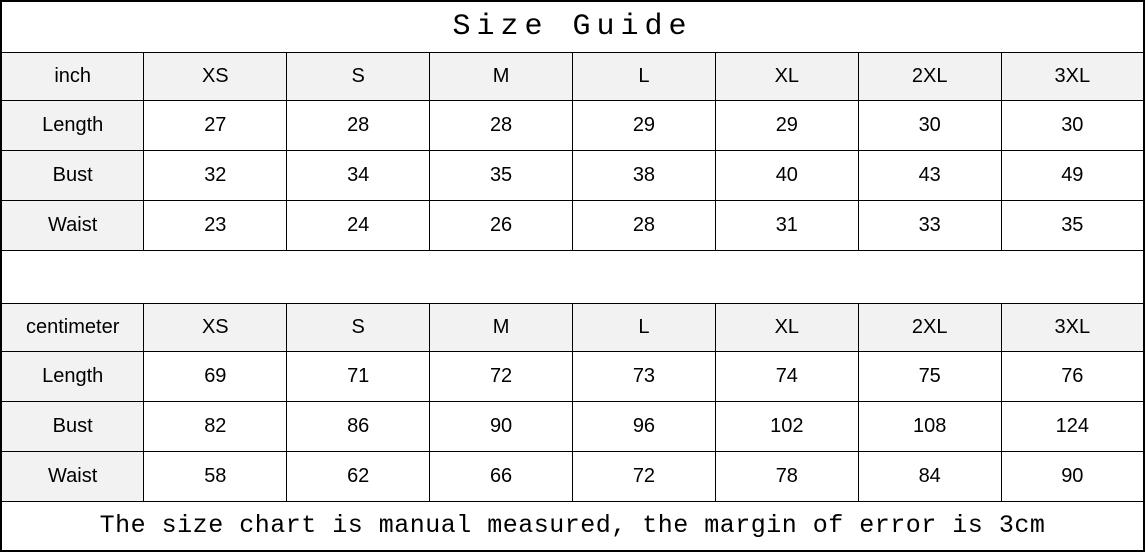  I want to click on centimeter-length-row: Length 69 71 72 73 74 75 76, so click(572, 376).